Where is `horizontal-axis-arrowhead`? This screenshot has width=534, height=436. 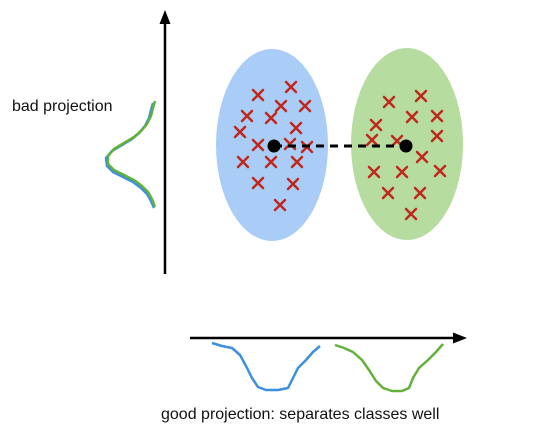 horizontal-axis-arrowhead is located at coordinates (460, 338).